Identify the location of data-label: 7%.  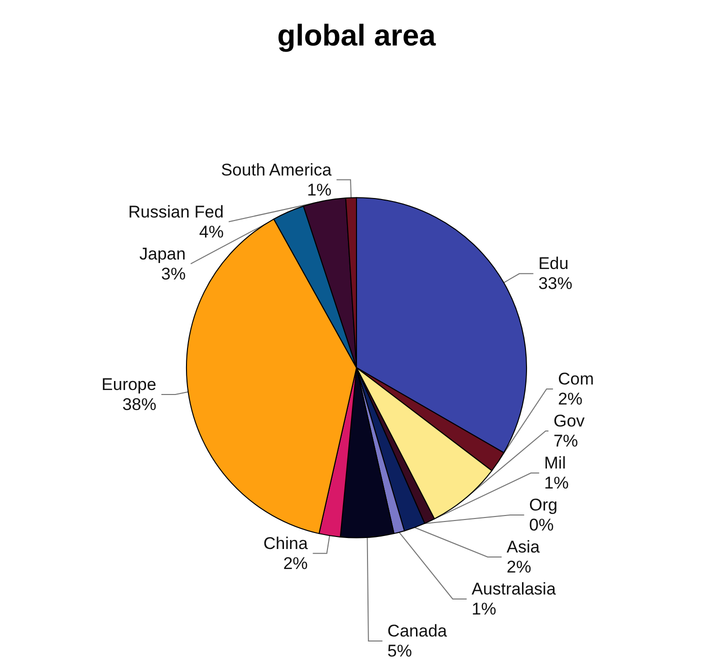
(565, 441).